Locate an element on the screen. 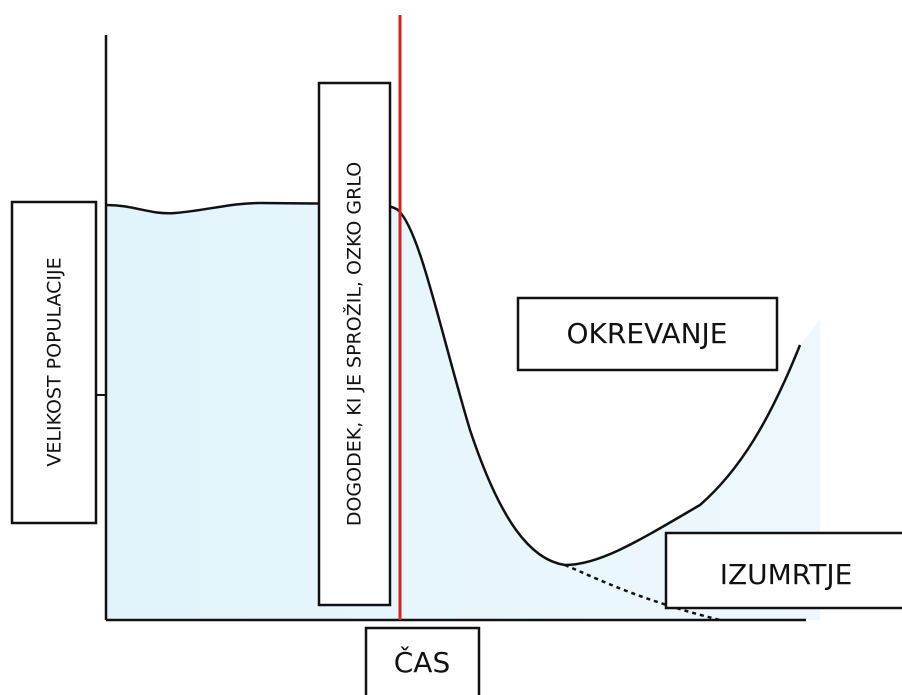 The image size is (902, 695). extinction-curve is located at coordinates (642, 592).